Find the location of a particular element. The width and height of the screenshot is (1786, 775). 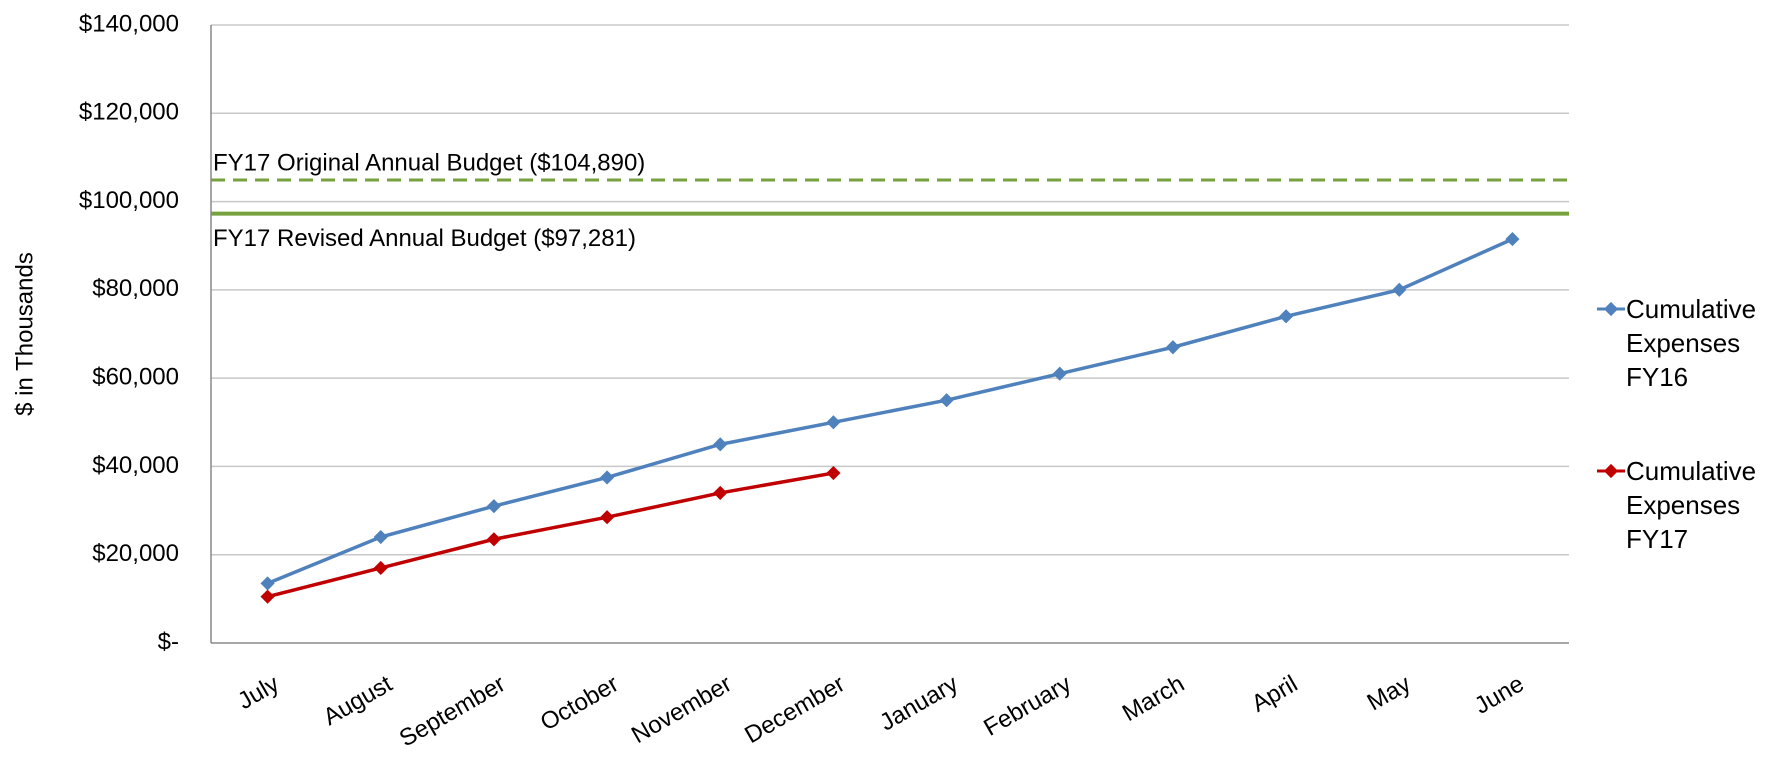

y-tick-label: $80,000 is located at coordinates (135, 288).